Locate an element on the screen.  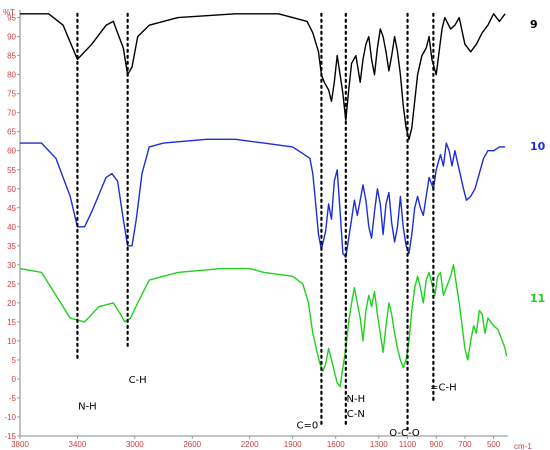
x-tick-label: 2600 is located at coordinates (192, 444).